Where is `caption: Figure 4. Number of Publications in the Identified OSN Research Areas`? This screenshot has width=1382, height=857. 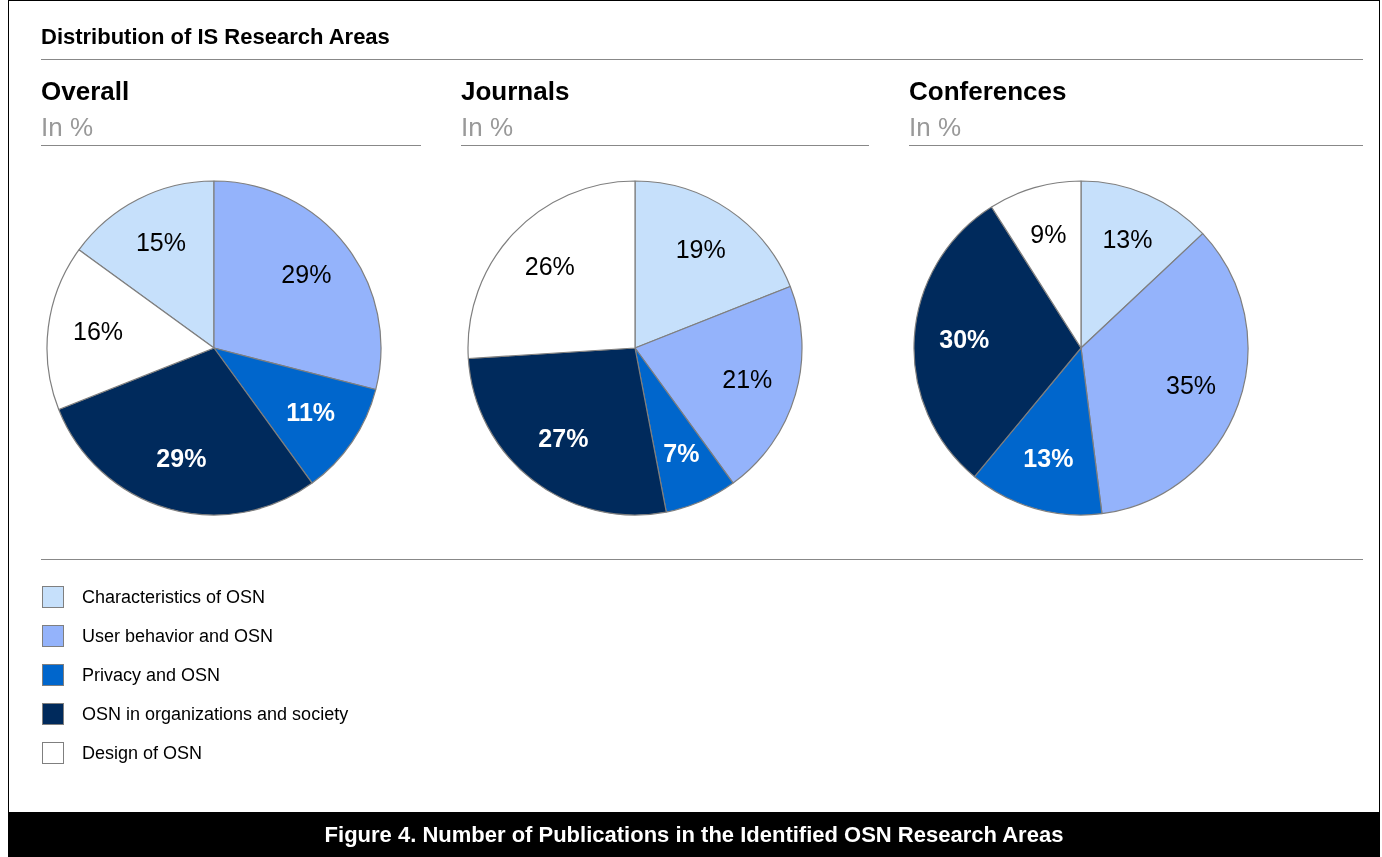
caption: Figure 4. Number of Publications in the Identified OSN Research Areas is located at coordinates (694, 834).